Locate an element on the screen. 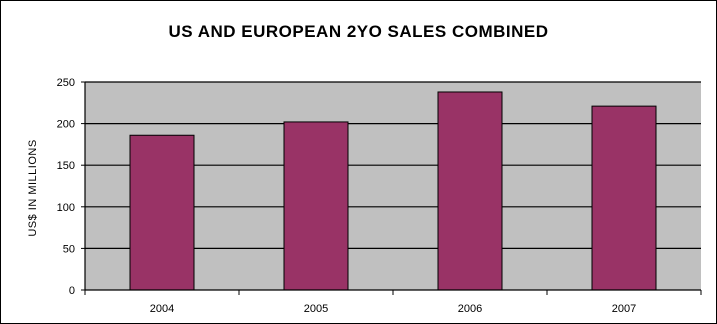 This screenshot has height=324, width=717. x-tick-label: 2007 is located at coordinates (624, 309).